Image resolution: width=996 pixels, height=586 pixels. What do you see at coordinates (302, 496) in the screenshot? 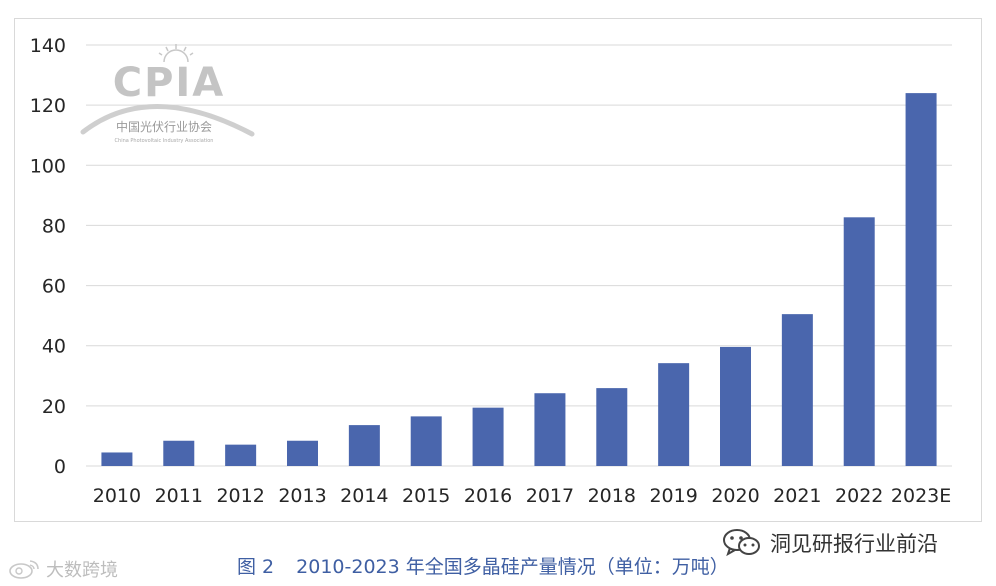
I see `x-tick-label: 2013` at bounding box center [302, 496].